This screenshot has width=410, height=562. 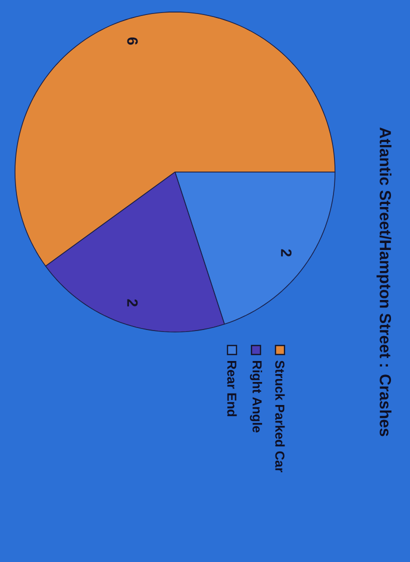 What do you see at coordinates (280, 416) in the screenshot?
I see `legend-label: Struck Parked Car` at bounding box center [280, 416].